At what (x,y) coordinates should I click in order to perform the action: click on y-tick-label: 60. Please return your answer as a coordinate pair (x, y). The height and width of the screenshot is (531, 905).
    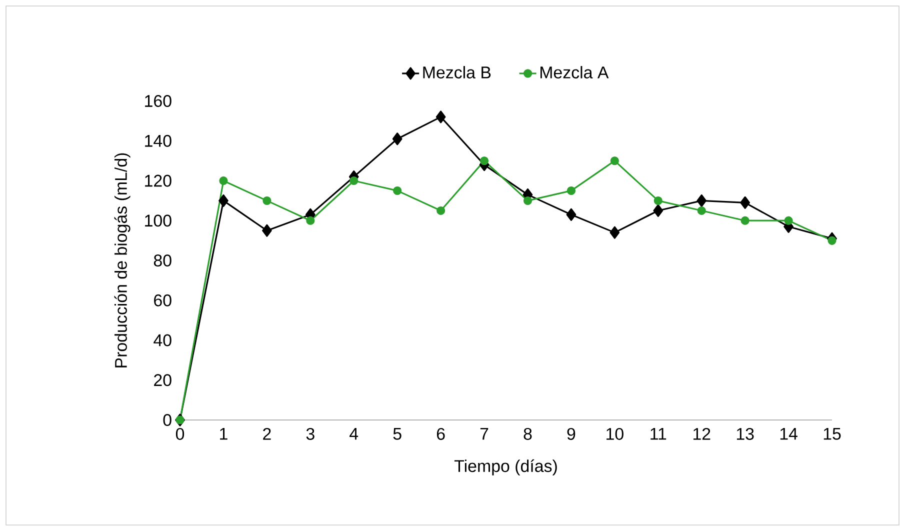
    Looking at the image, I should click on (163, 300).